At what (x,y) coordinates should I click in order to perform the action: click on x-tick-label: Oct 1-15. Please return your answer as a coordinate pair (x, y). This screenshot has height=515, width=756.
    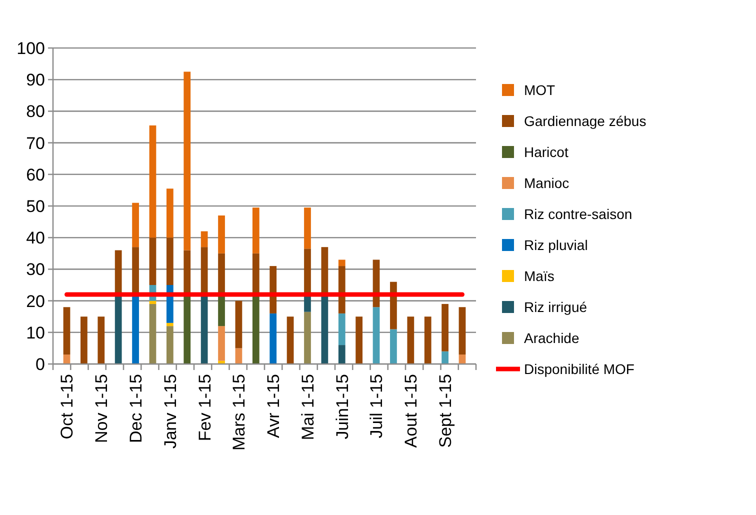
    Looking at the image, I should click on (67, 407).